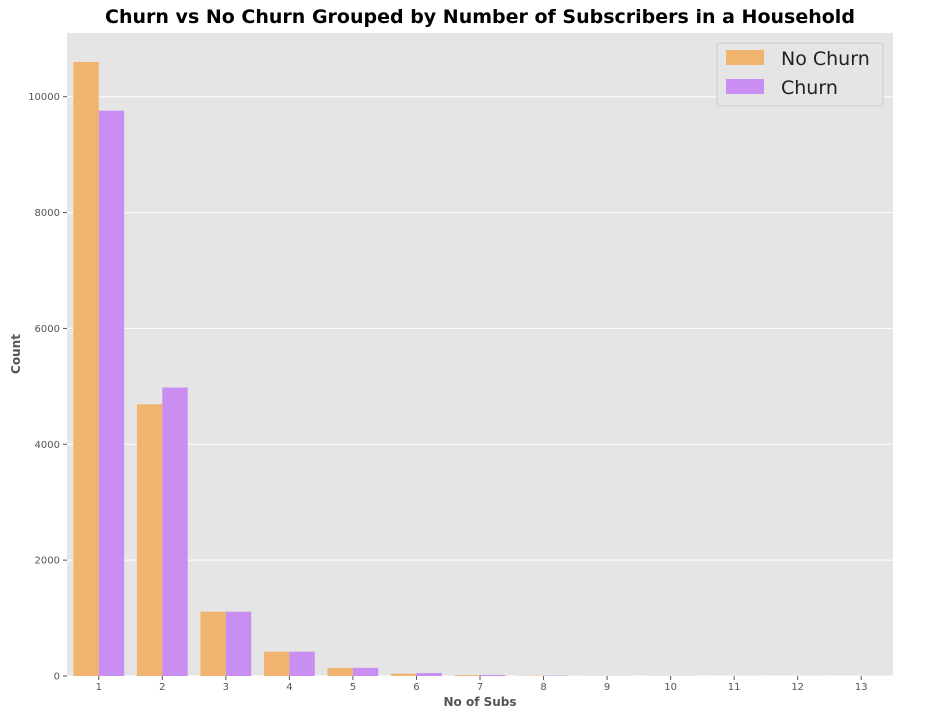  I want to click on legend-label-no-churn: No Churn, so click(825, 59).